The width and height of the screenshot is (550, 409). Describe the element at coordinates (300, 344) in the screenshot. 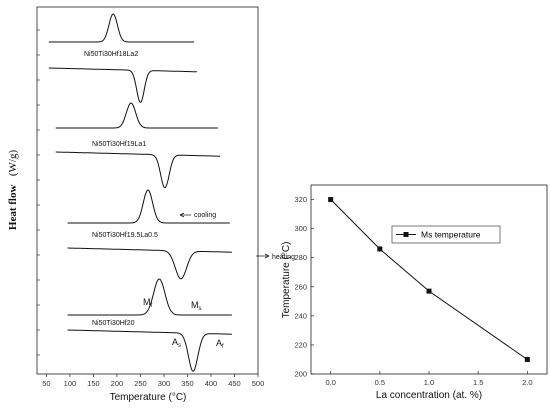

I see `ms-y-tick-label-1: 220` at that location.